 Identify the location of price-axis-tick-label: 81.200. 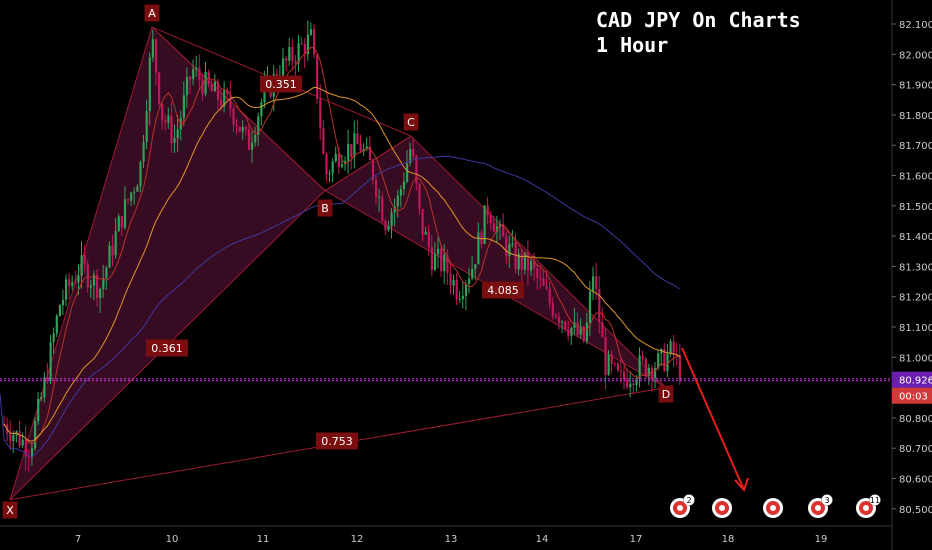
(915, 298).